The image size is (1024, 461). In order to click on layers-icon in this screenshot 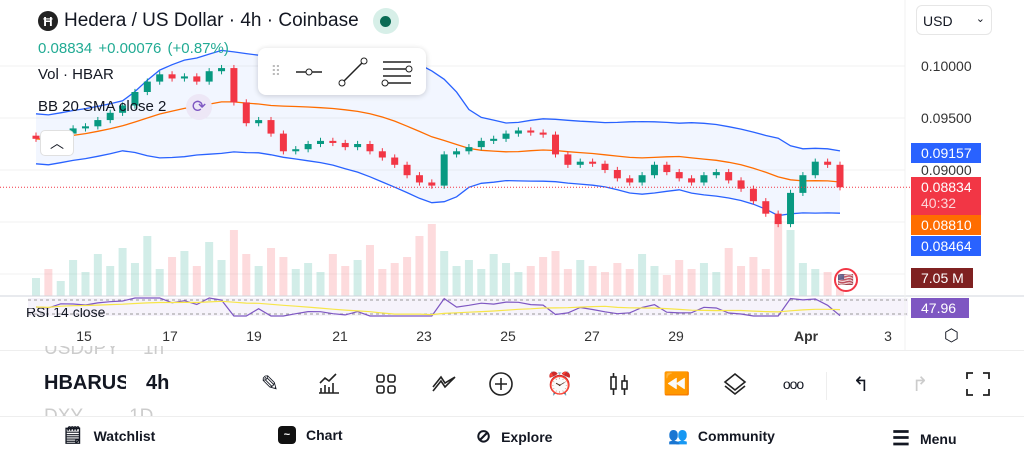, I will do `click(735, 384)`.